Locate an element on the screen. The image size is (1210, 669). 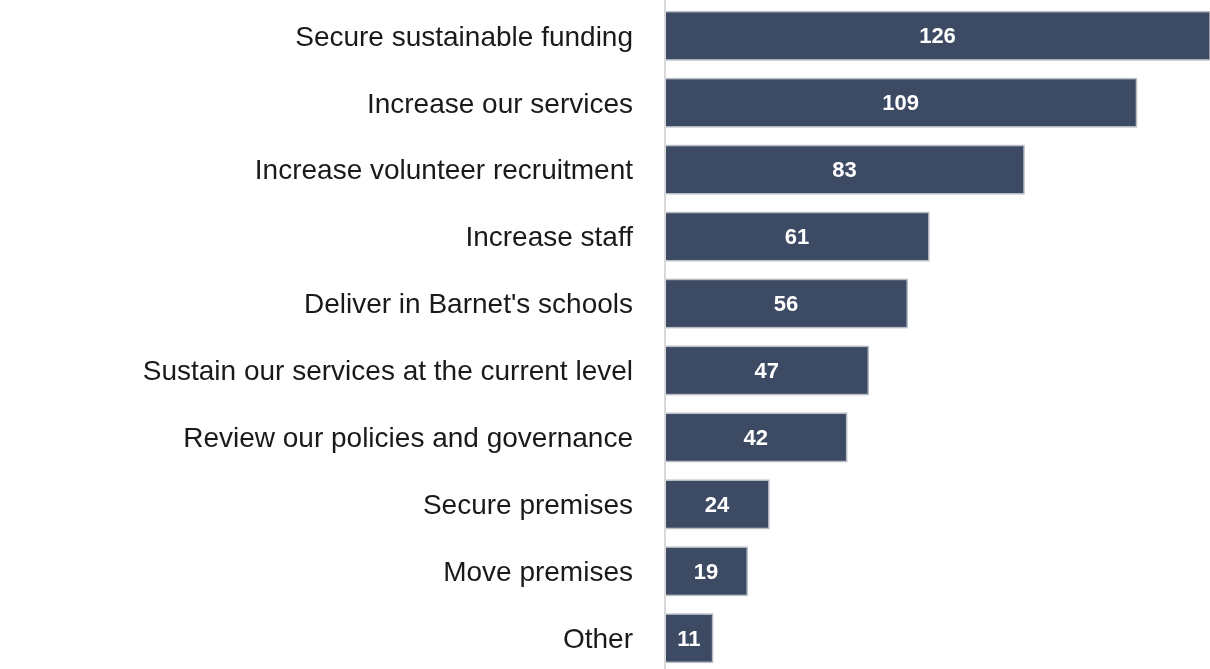
data-label: 42 is located at coordinates (756, 438).